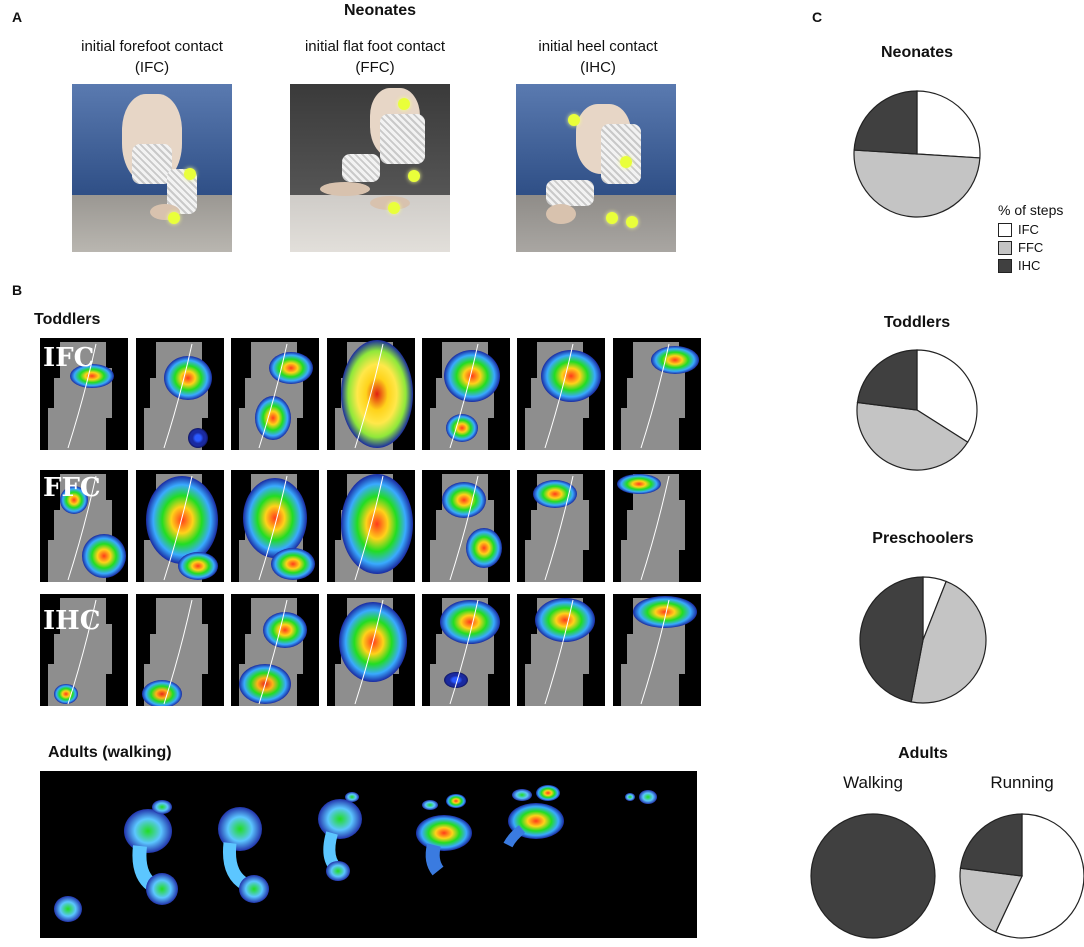 The width and height of the screenshot is (1084, 947). Describe the element at coordinates (917, 322) in the screenshot. I see `pie-title: Toddlers` at that location.